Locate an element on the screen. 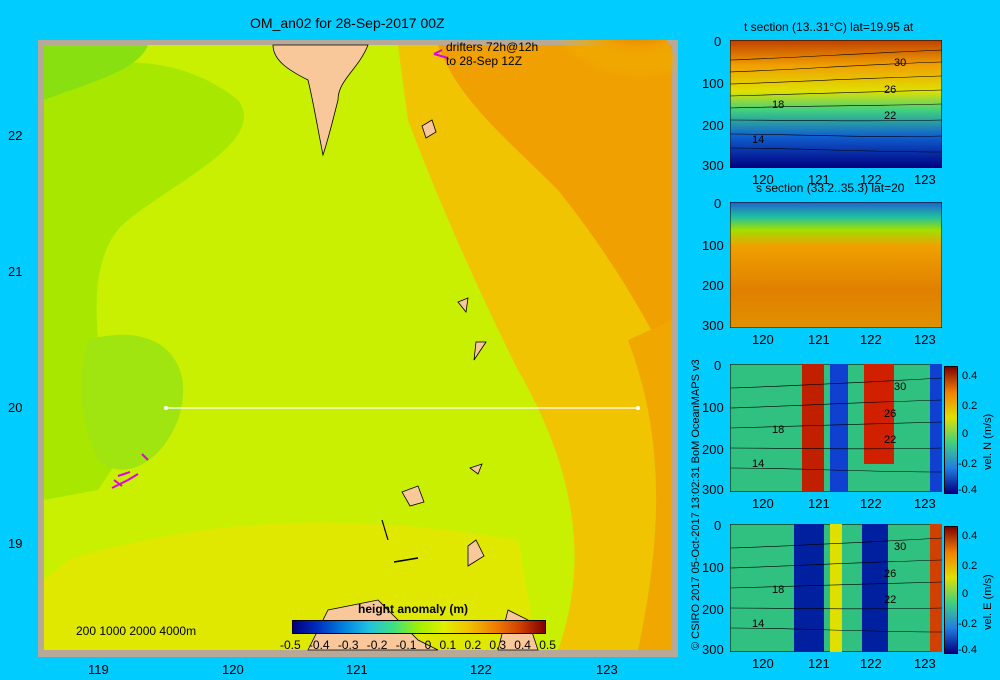 Image resolution: width=1000 pixels, height=680 pixels. p4-y100: 100 is located at coordinates (713, 567).